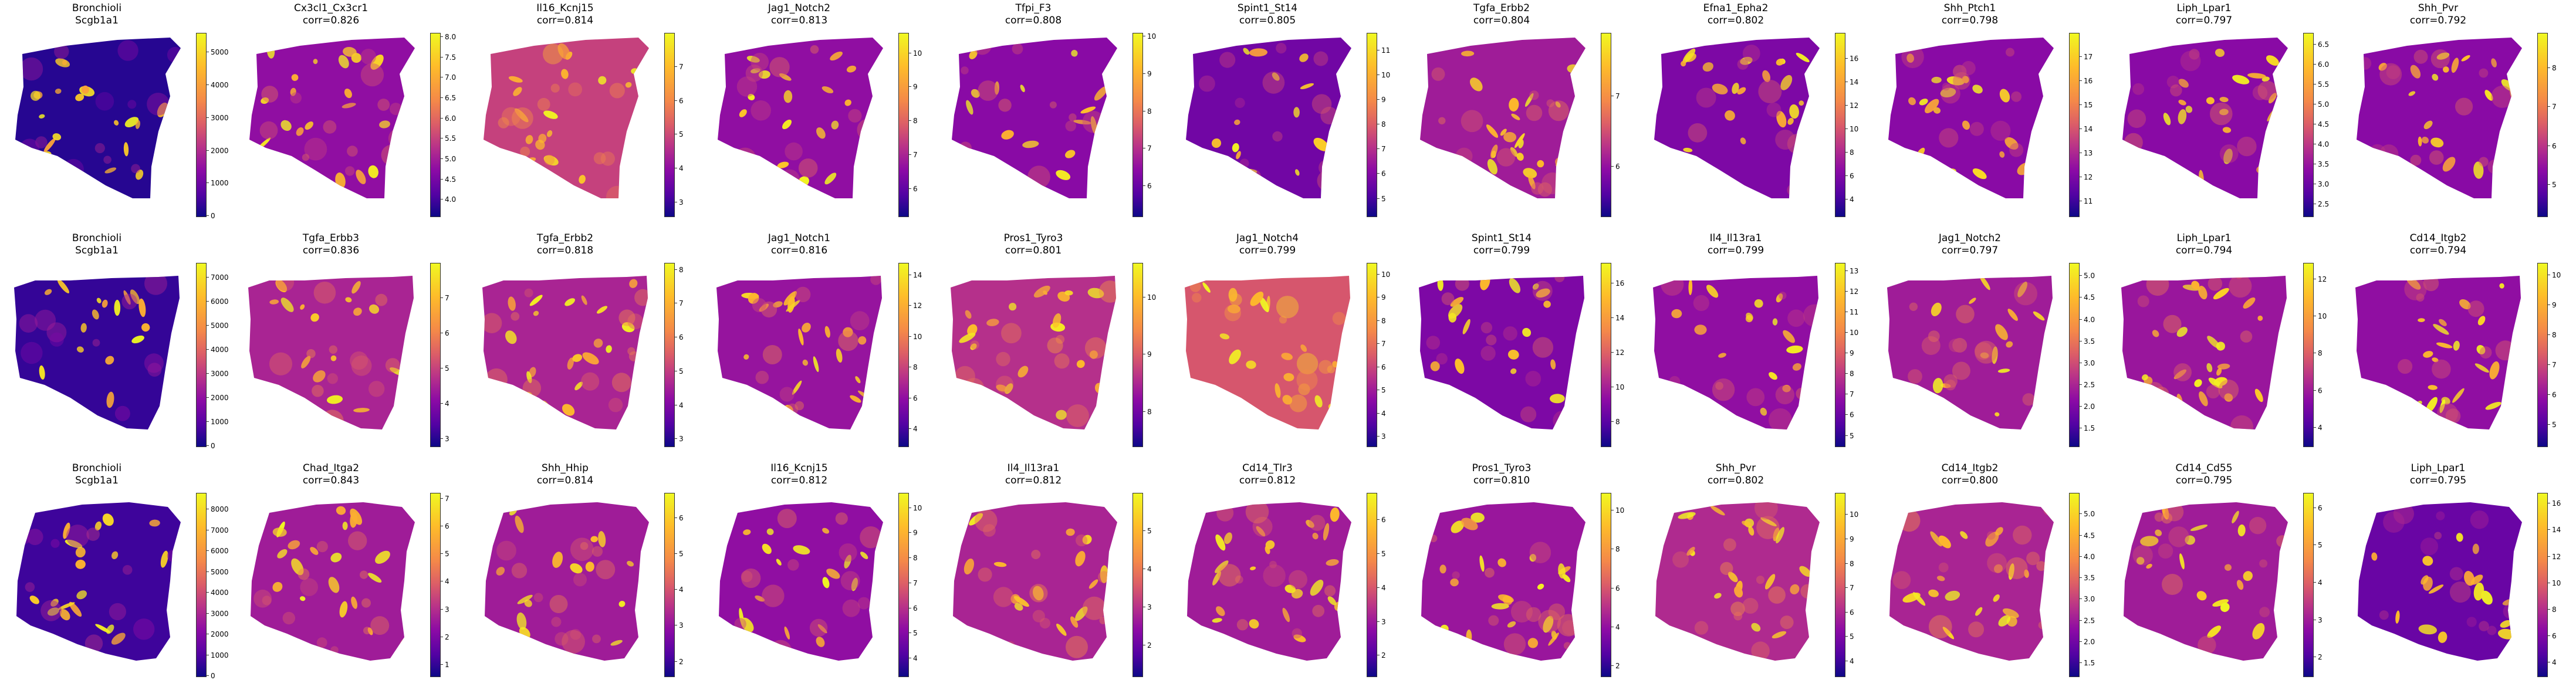 This screenshot has height=690, width=2576. I want to click on panel-title: Shh_Ptch1 corr=0.798, so click(1970, 14).